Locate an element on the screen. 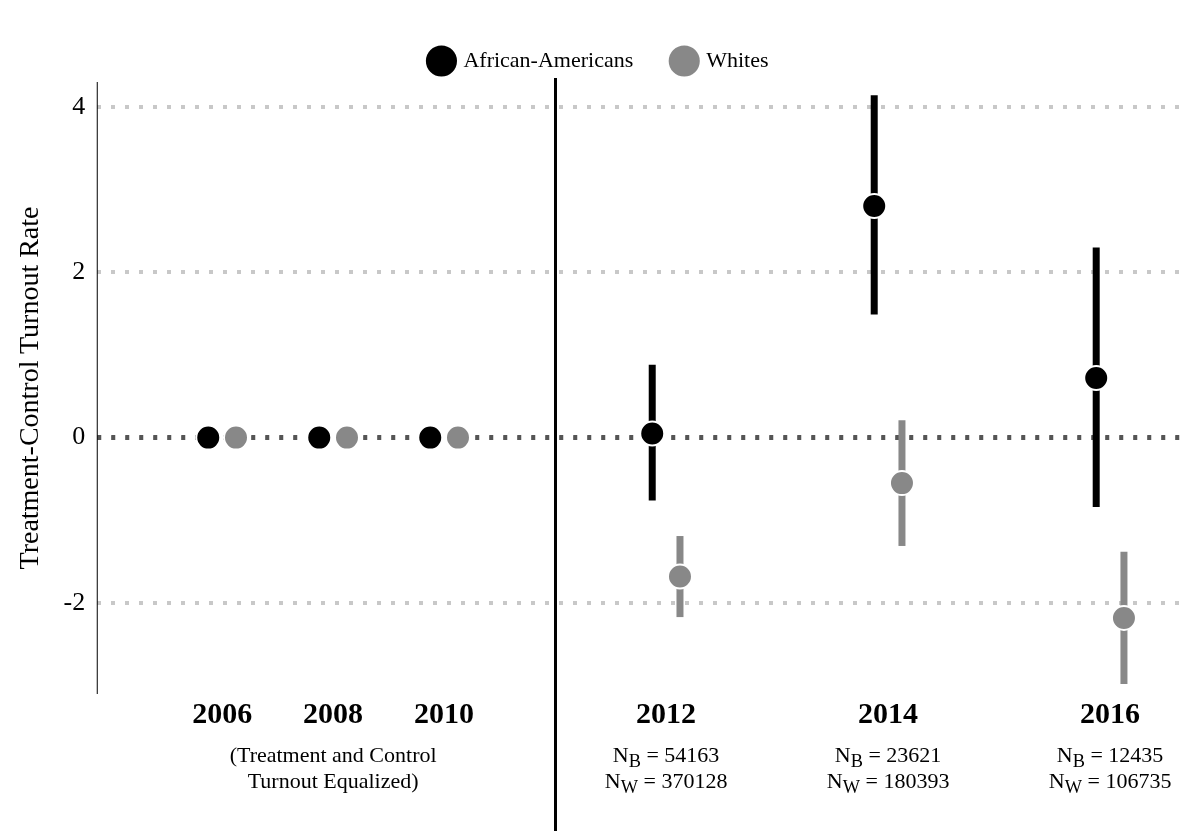 The height and width of the screenshot is (831, 1199). x-tick-label: 2010 is located at coordinates (444, 712).